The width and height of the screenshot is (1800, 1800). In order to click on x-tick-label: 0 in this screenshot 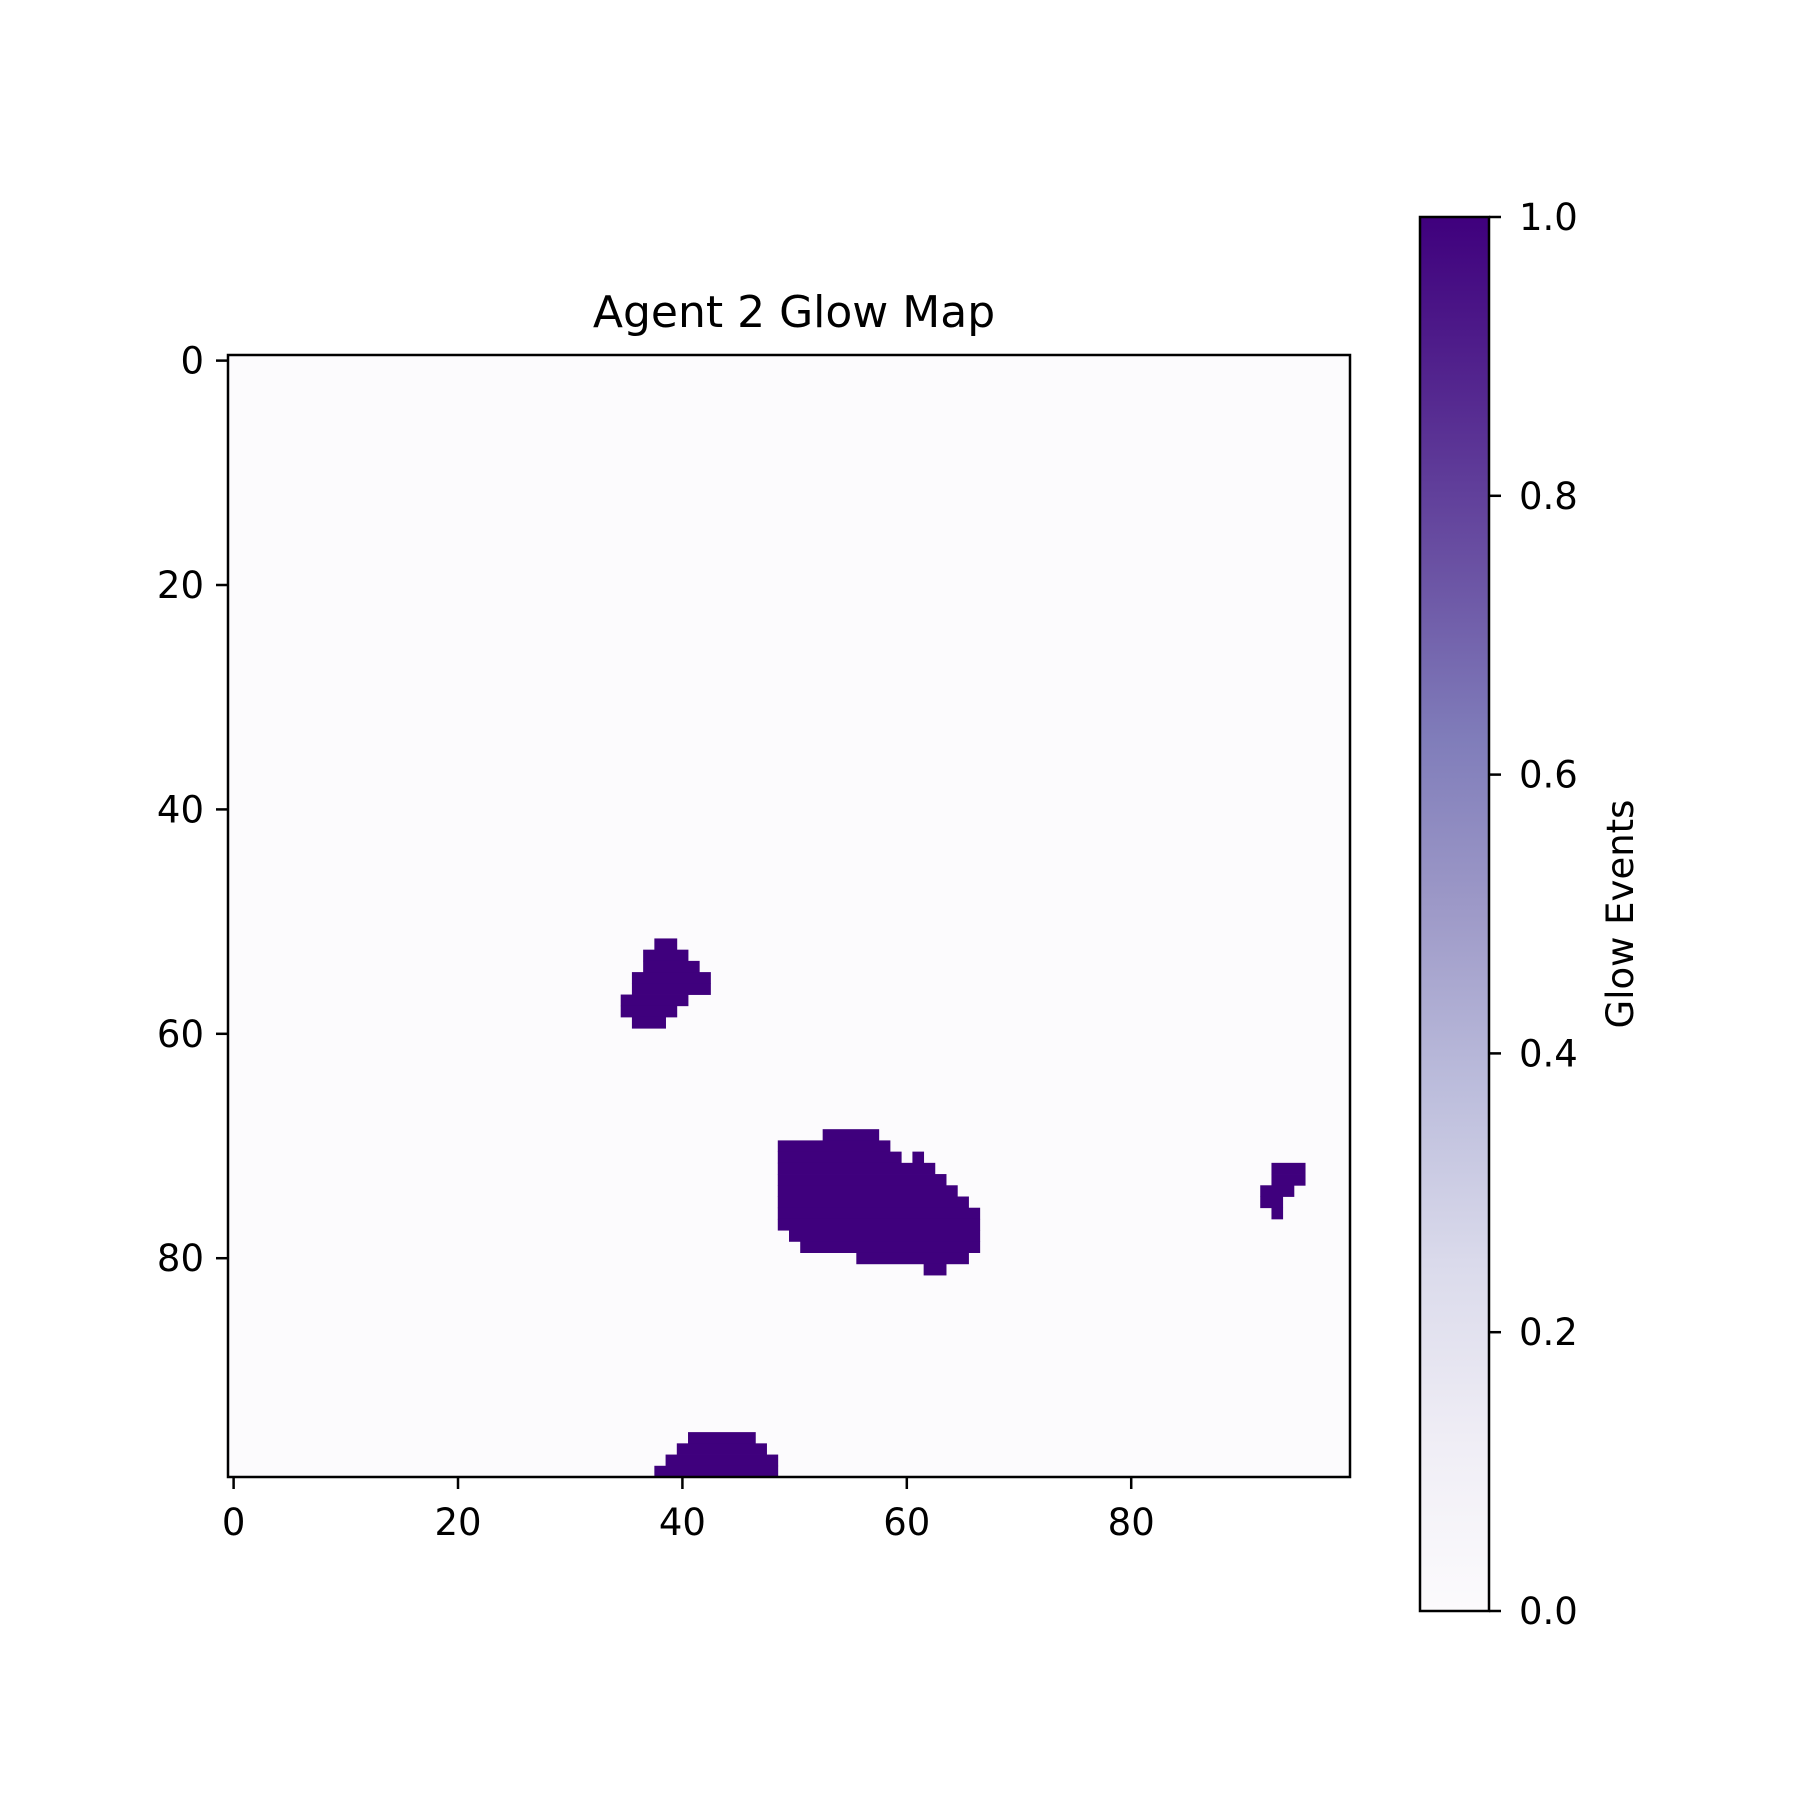, I will do `click(234, 1522)`.